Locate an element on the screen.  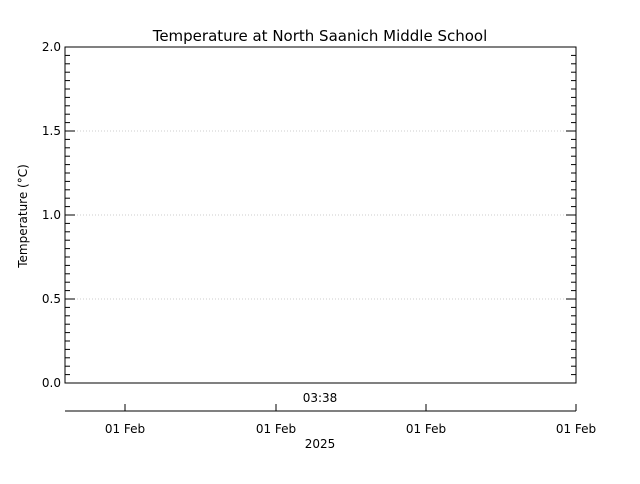
y-tick-label-4: 2.0 is located at coordinates (51, 47).